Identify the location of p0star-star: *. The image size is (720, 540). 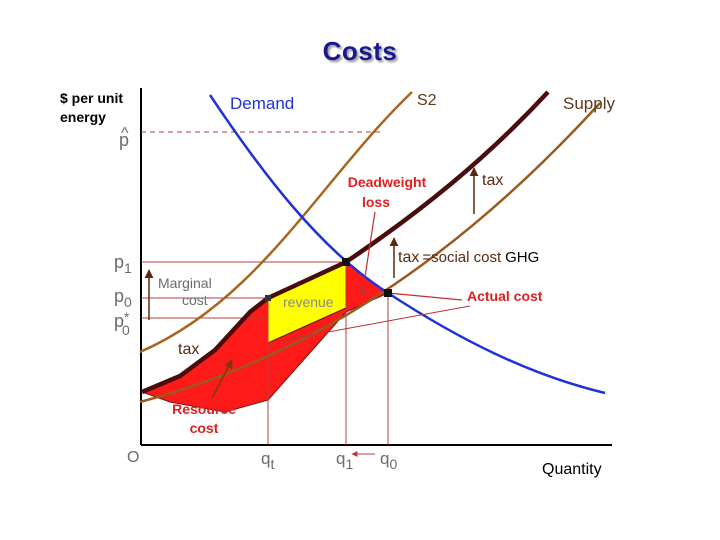
(127, 317).